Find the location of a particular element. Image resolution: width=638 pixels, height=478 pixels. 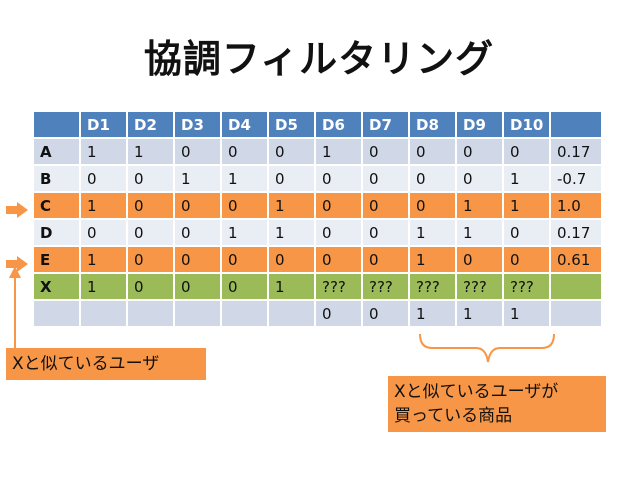

column-header: D10 is located at coordinates (526, 125).